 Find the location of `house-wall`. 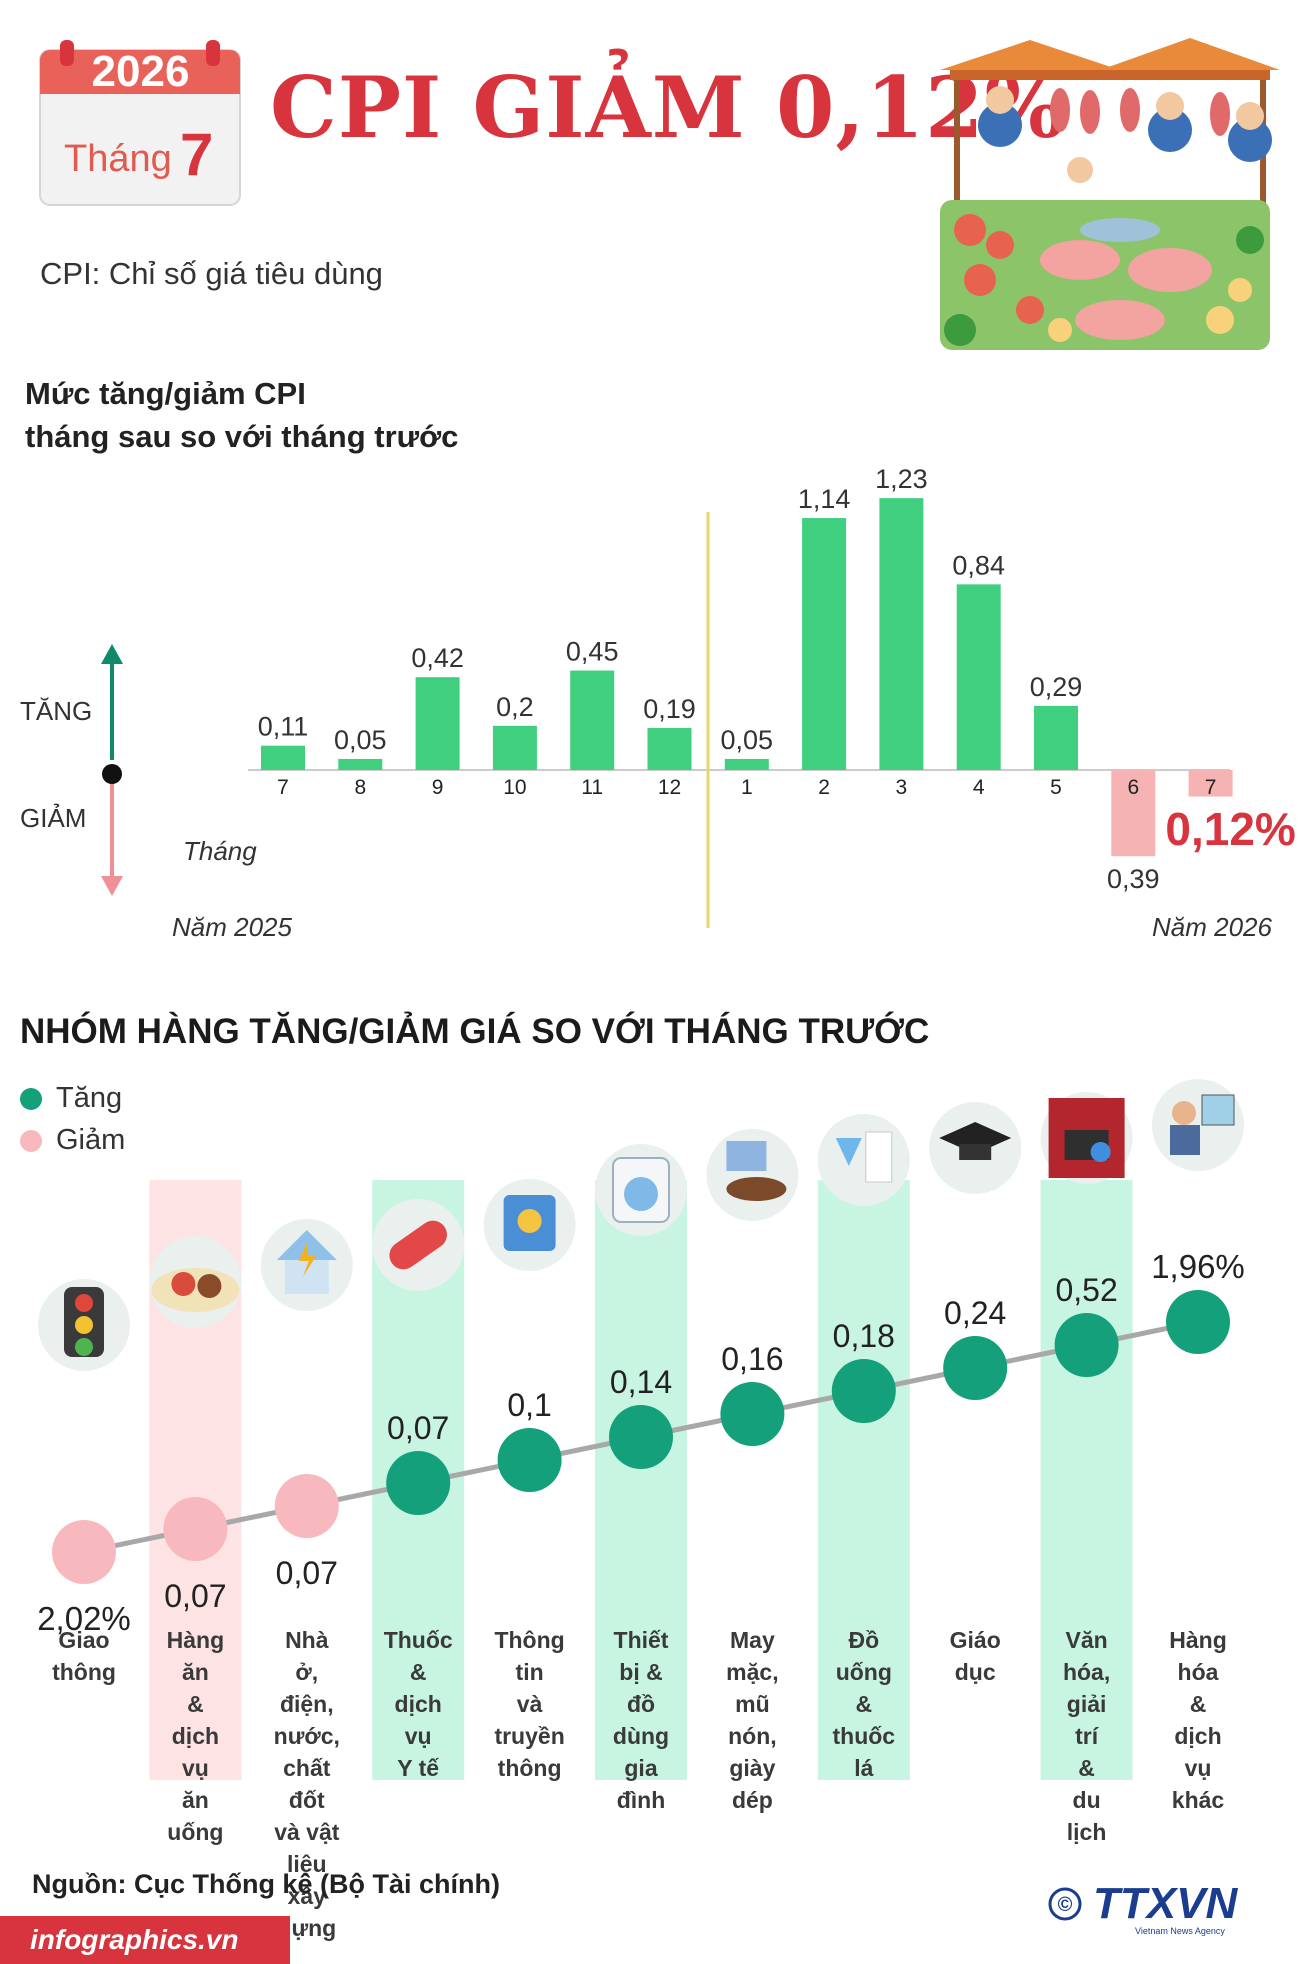

house-wall is located at coordinates (306, 1277).